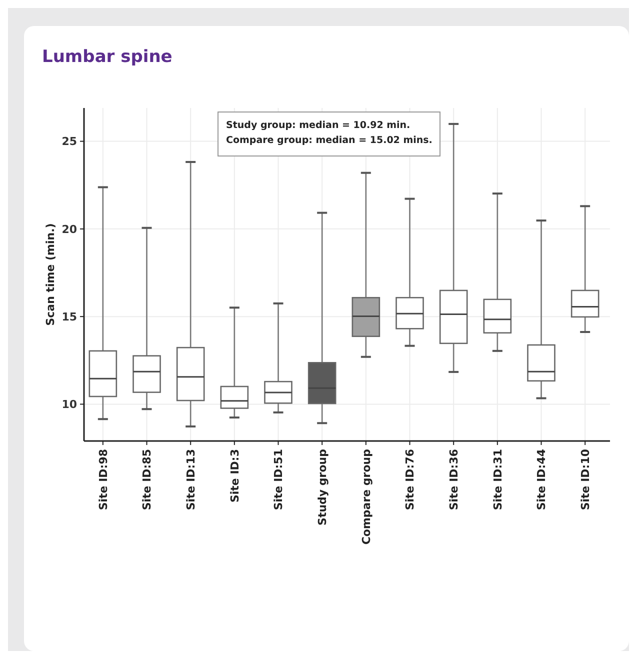 The width and height of the screenshot is (637, 659). What do you see at coordinates (235, 476) in the screenshot?
I see `x-tick-label: Site ID:3` at bounding box center [235, 476].